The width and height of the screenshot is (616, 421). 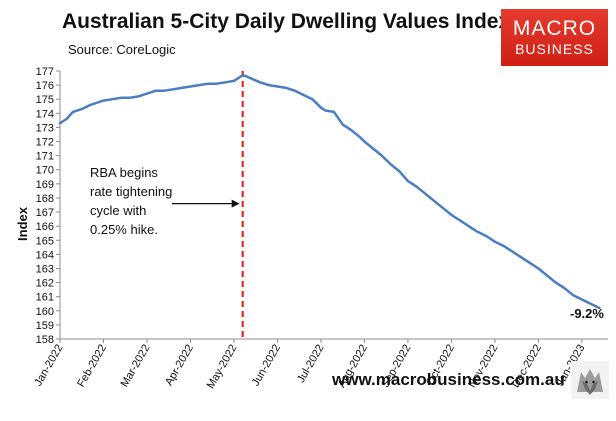 What do you see at coordinates (45, 241) in the screenshot?
I see `y-tick-label: 165` at bounding box center [45, 241].